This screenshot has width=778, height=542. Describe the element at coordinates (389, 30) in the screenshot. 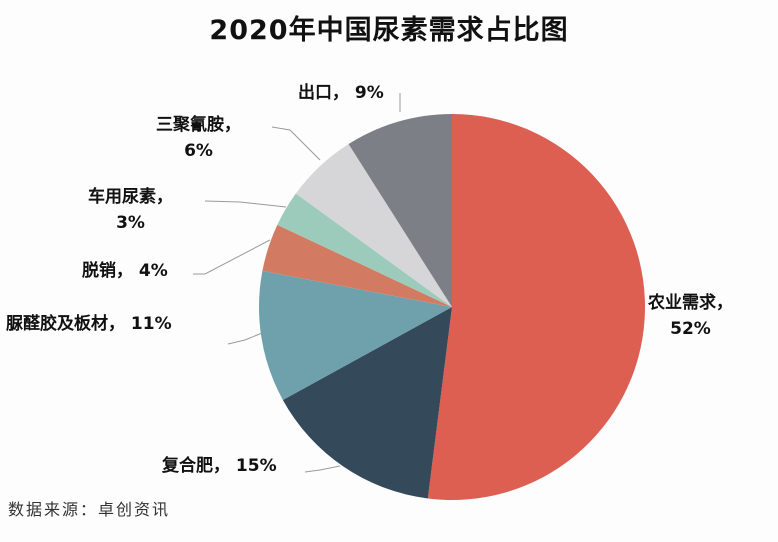

I see `chart-title: 2020年中国尿素需求占比图` at that location.